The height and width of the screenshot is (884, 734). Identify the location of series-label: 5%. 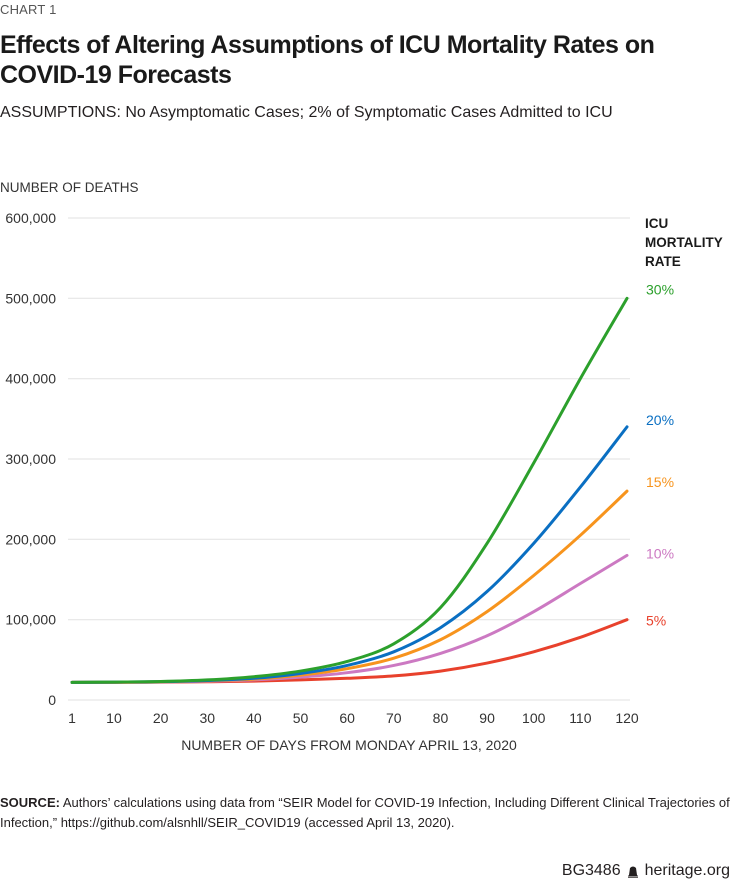
(656, 621).